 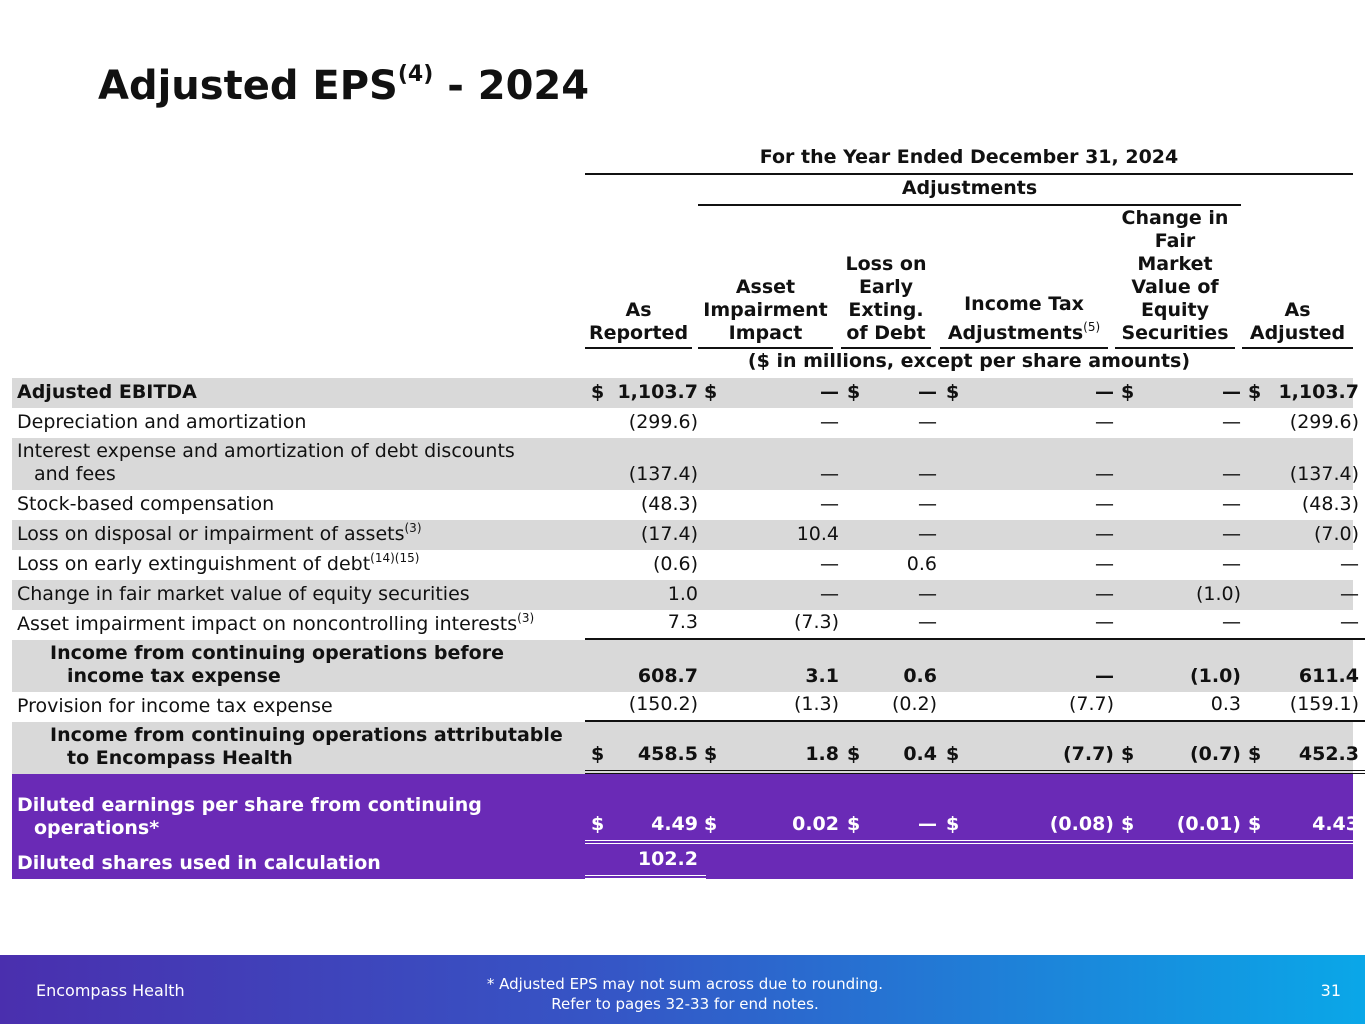 I want to click on row-note: (3), so click(x=413, y=528).